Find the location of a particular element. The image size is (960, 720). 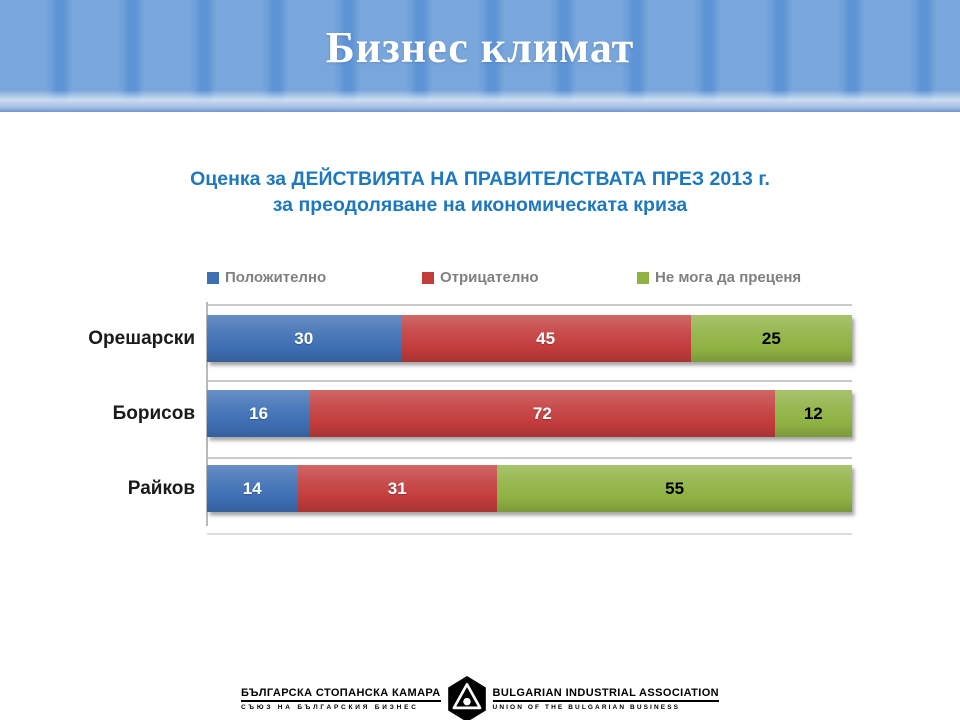

chart-title-line-2: за преодоляване на икономическата криза is located at coordinates (480, 205).